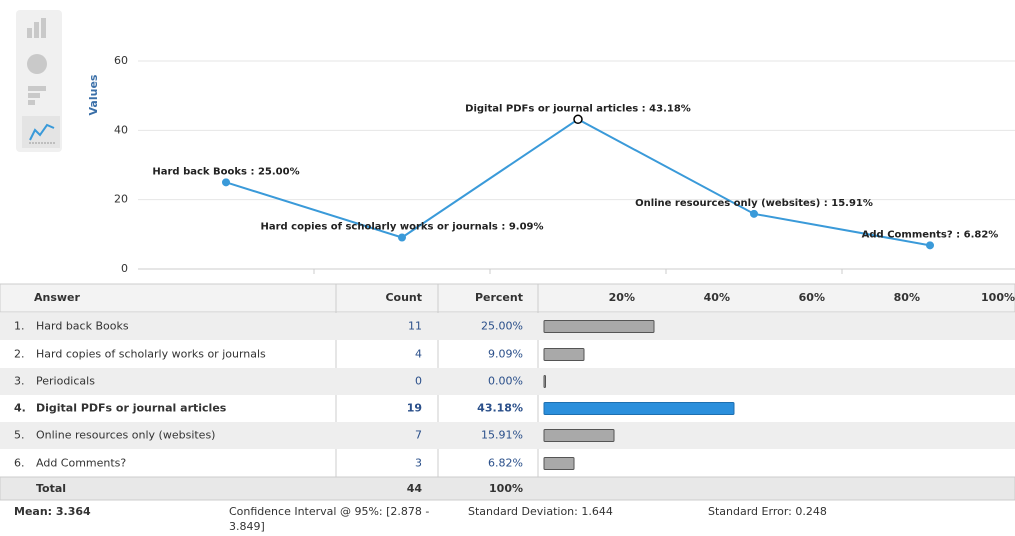 Image resolution: width=1015 pixels, height=536 pixels. Describe the element at coordinates (57, 297) in the screenshot. I see `column-header: Answer` at that location.